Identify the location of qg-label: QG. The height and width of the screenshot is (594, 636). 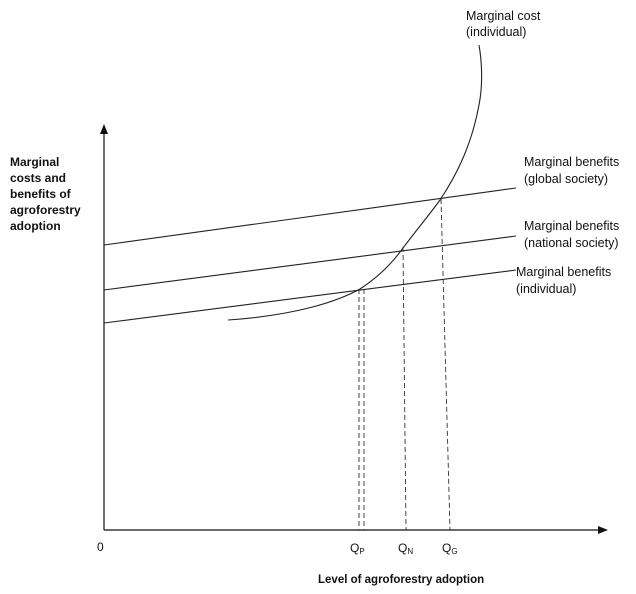
(450, 548).